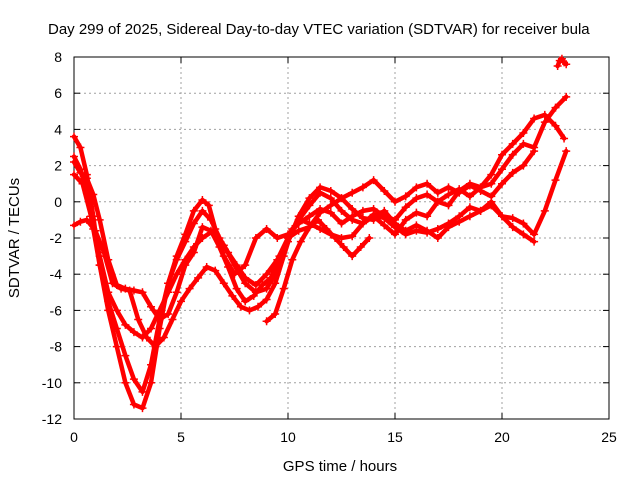 The height and width of the screenshot is (480, 640). Describe the element at coordinates (56, 347) in the screenshot. I see `y-tick-label: -8` at that location.